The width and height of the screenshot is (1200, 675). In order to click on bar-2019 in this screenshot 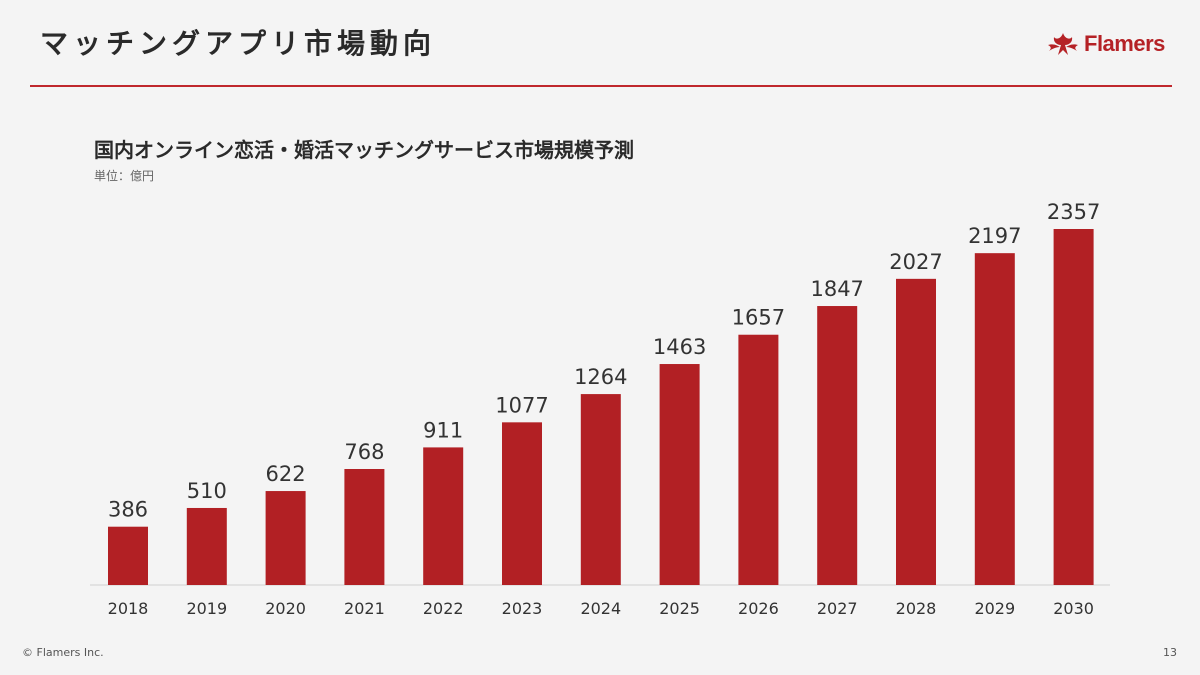, I will do `click(206, 546)`.